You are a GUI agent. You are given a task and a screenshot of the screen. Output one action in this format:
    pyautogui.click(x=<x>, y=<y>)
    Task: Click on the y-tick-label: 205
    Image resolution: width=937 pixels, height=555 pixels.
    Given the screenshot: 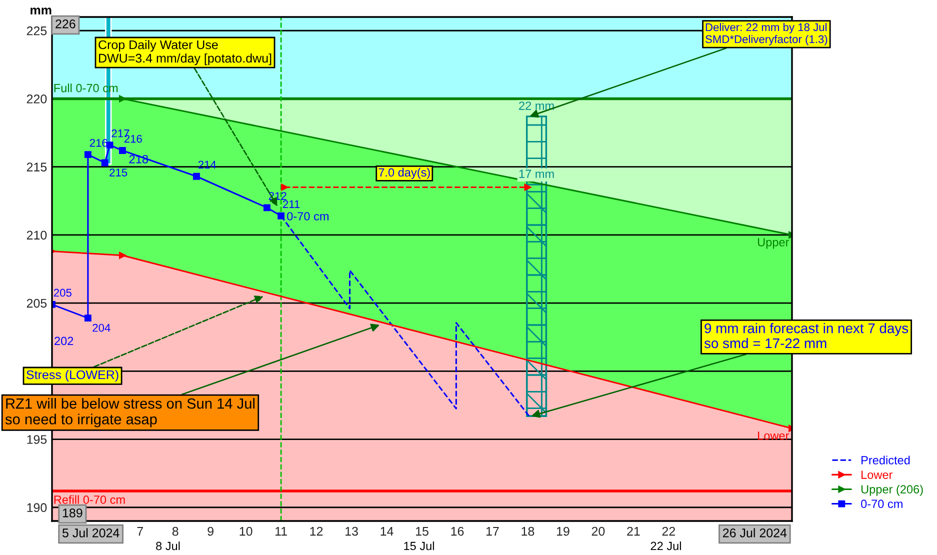 What is the action you would take?
    pyautogui.click(x=36, y=303)
    